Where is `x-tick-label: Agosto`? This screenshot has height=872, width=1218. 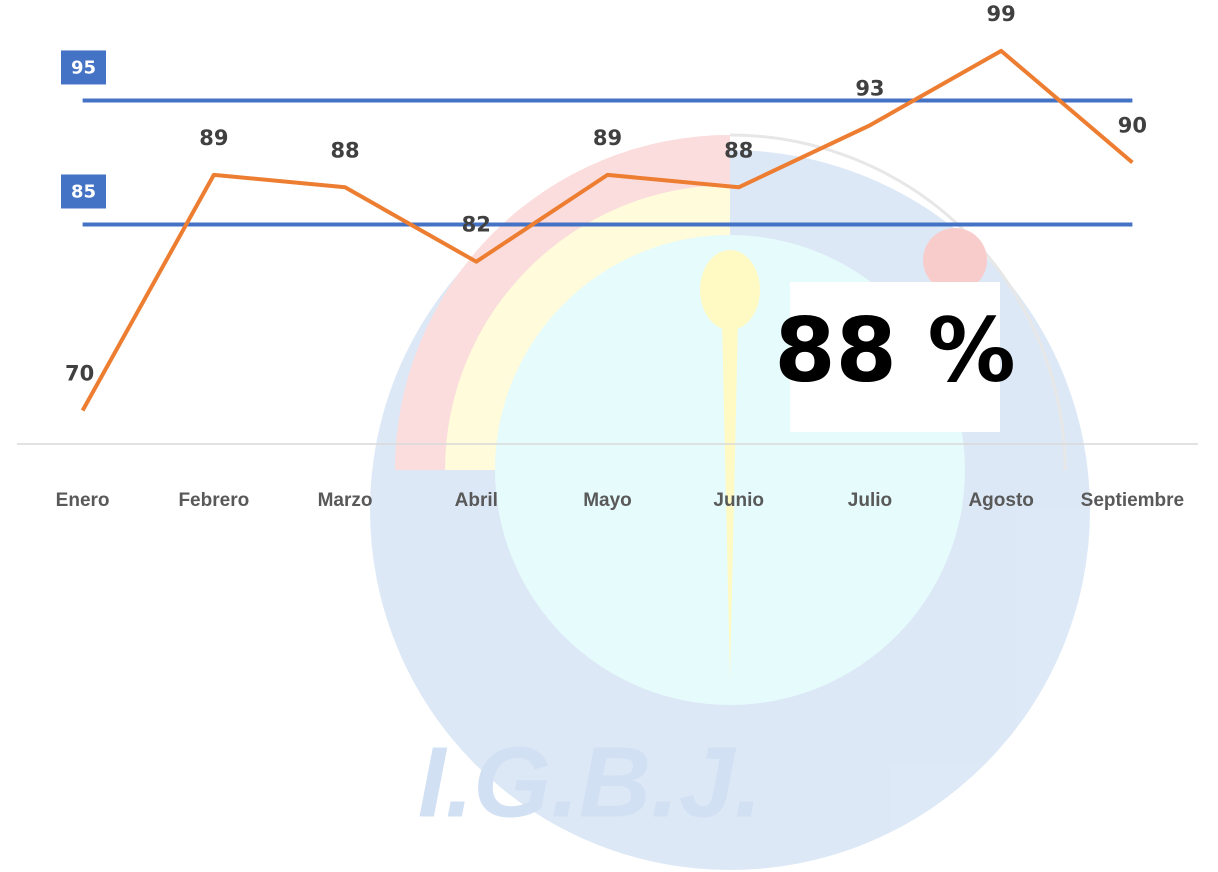 x-tick-label: Agosto is located at coordinates (1000, 500).